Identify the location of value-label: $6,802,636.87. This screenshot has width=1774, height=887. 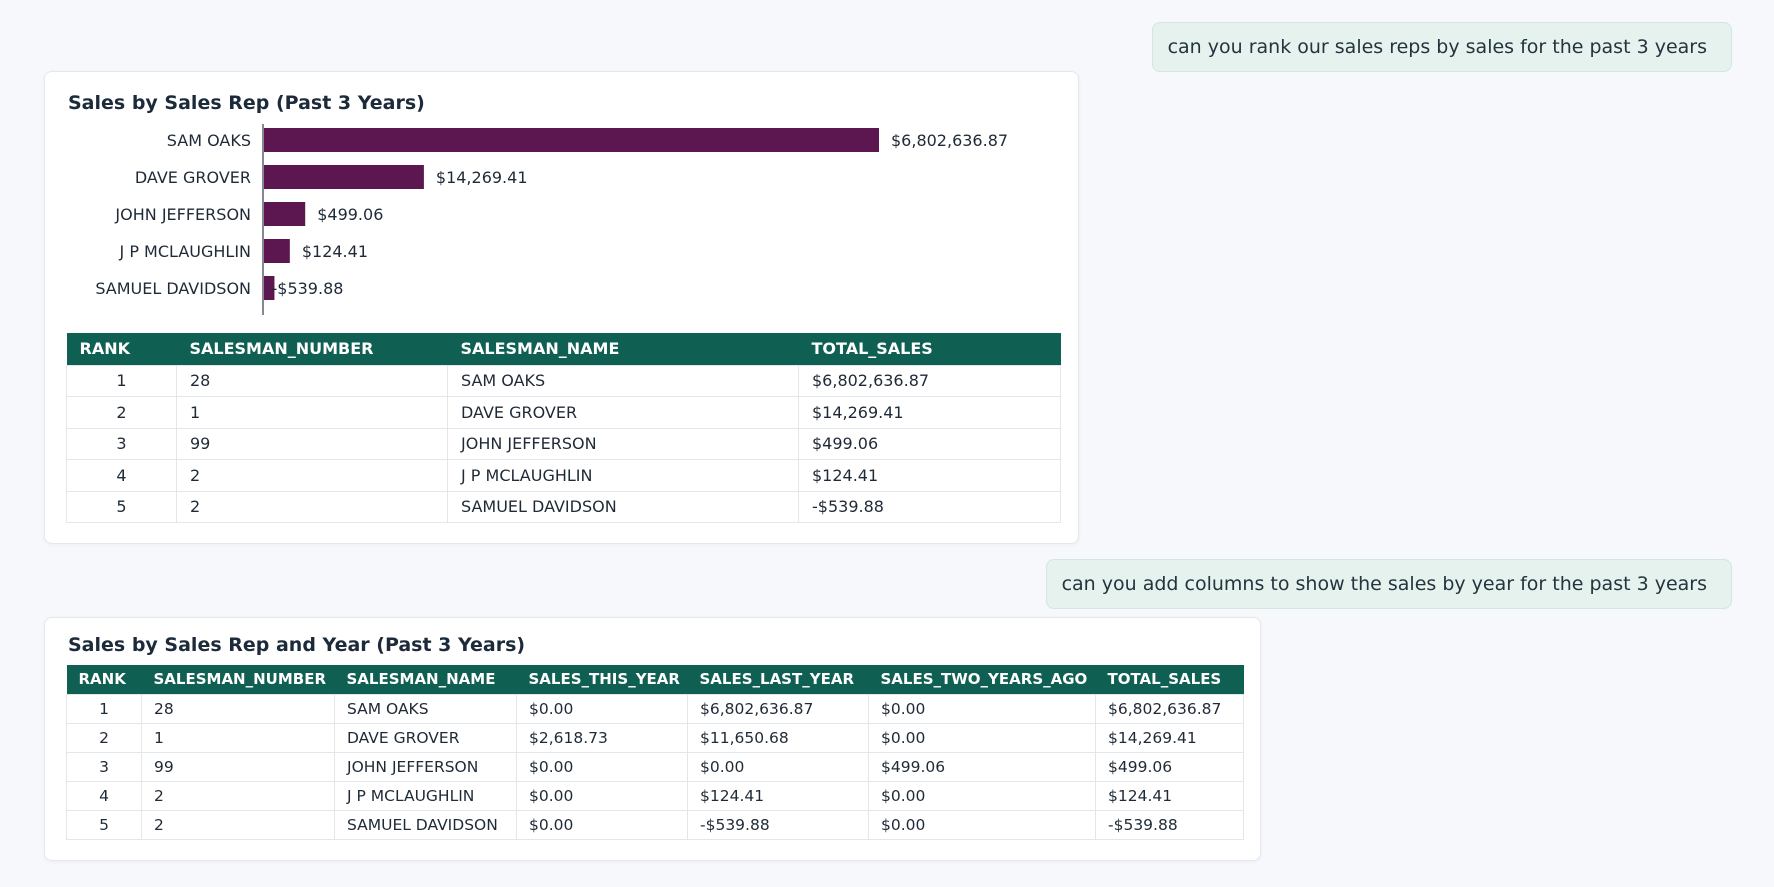
(949, 140).